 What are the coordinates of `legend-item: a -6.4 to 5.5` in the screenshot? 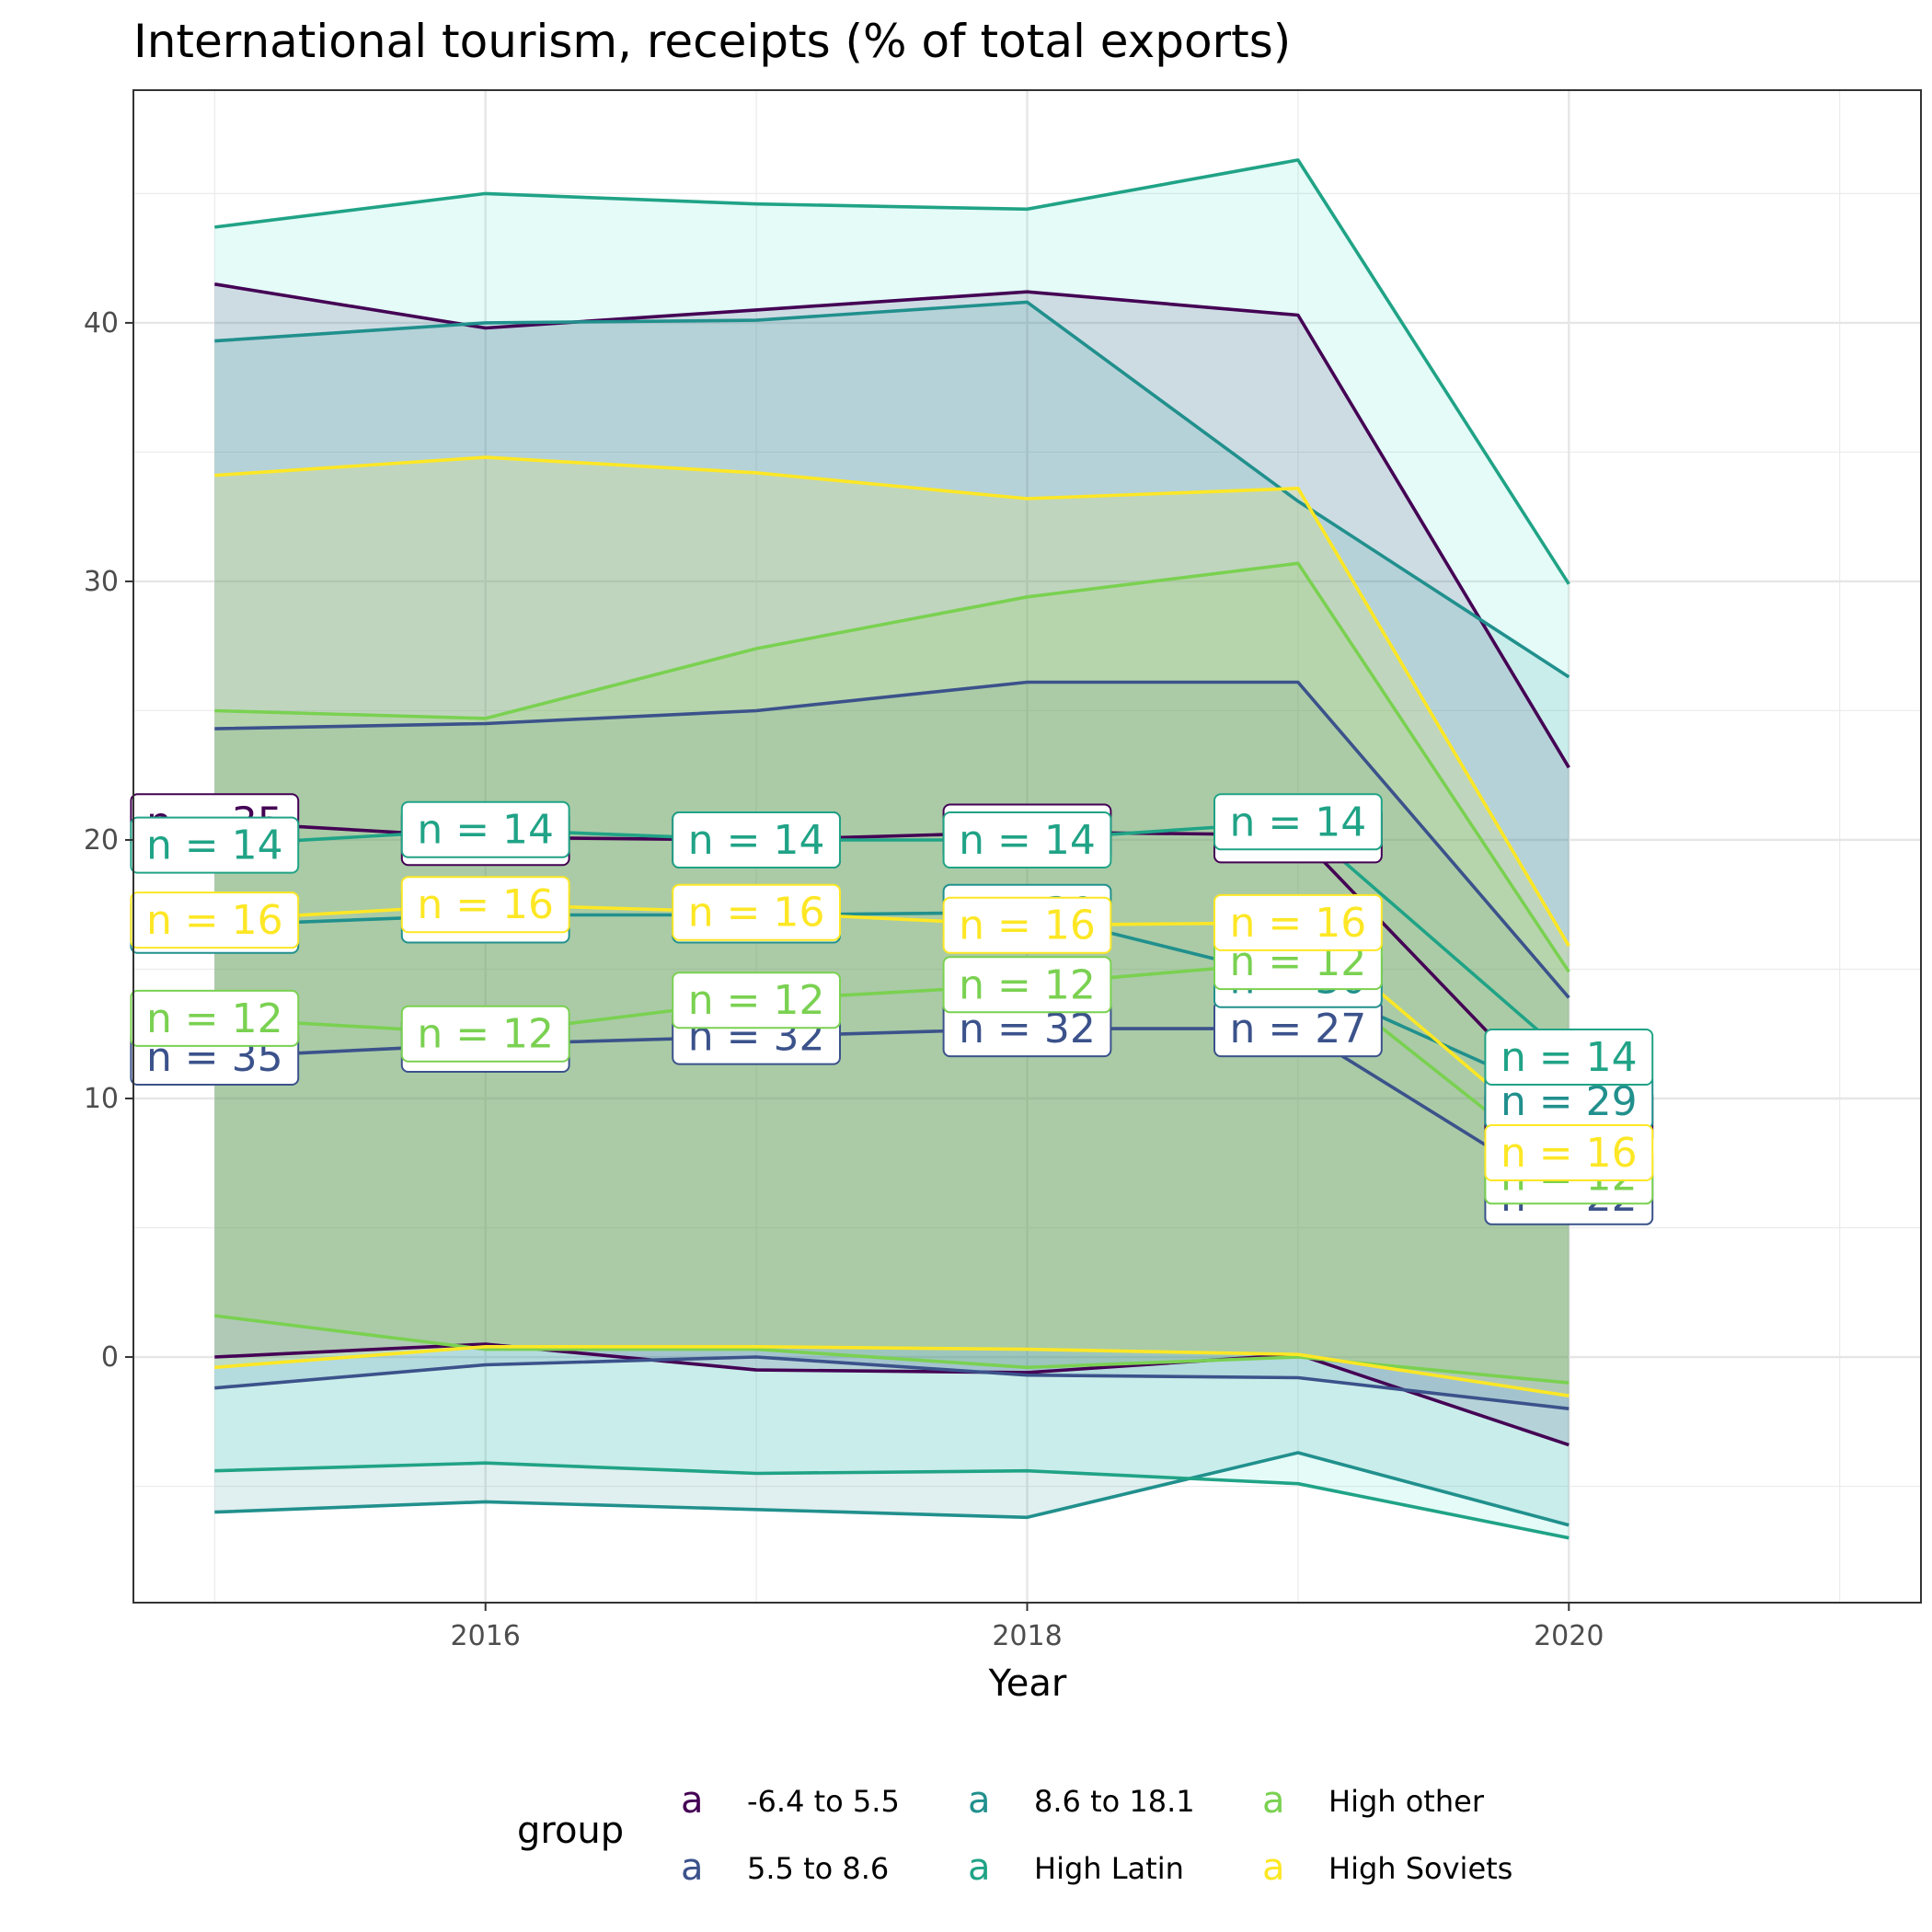 It's located at (790, 1800).